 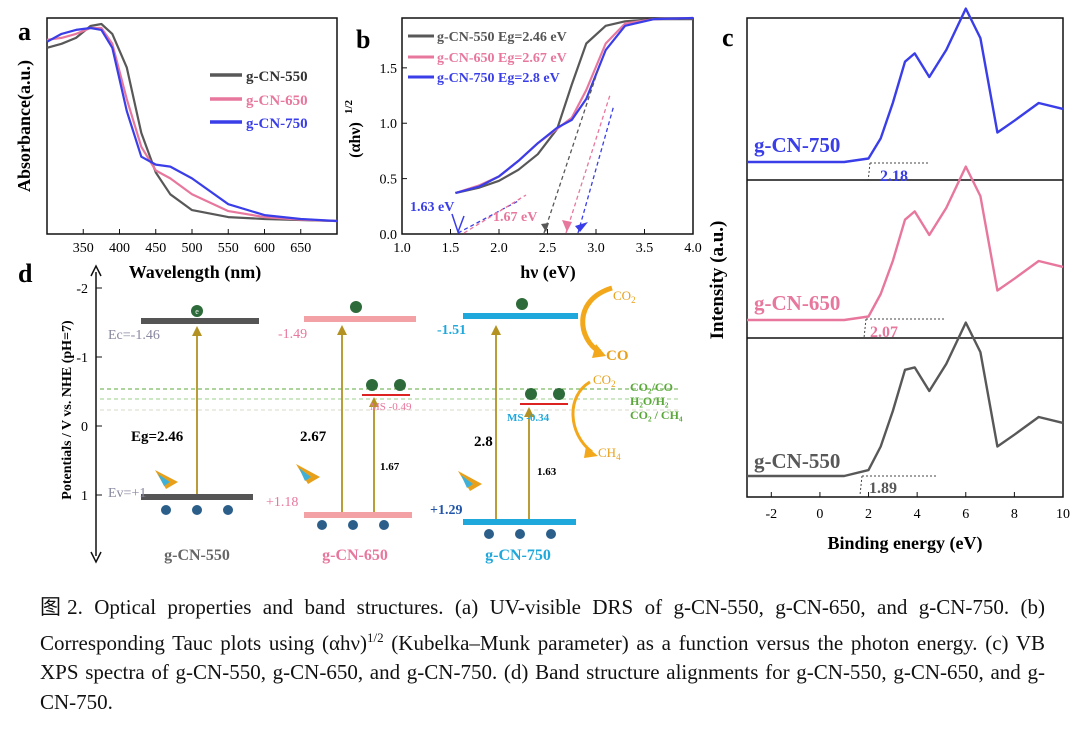 I want to click on x-tick-label-a-2: 450, so click(x=155, y=248).